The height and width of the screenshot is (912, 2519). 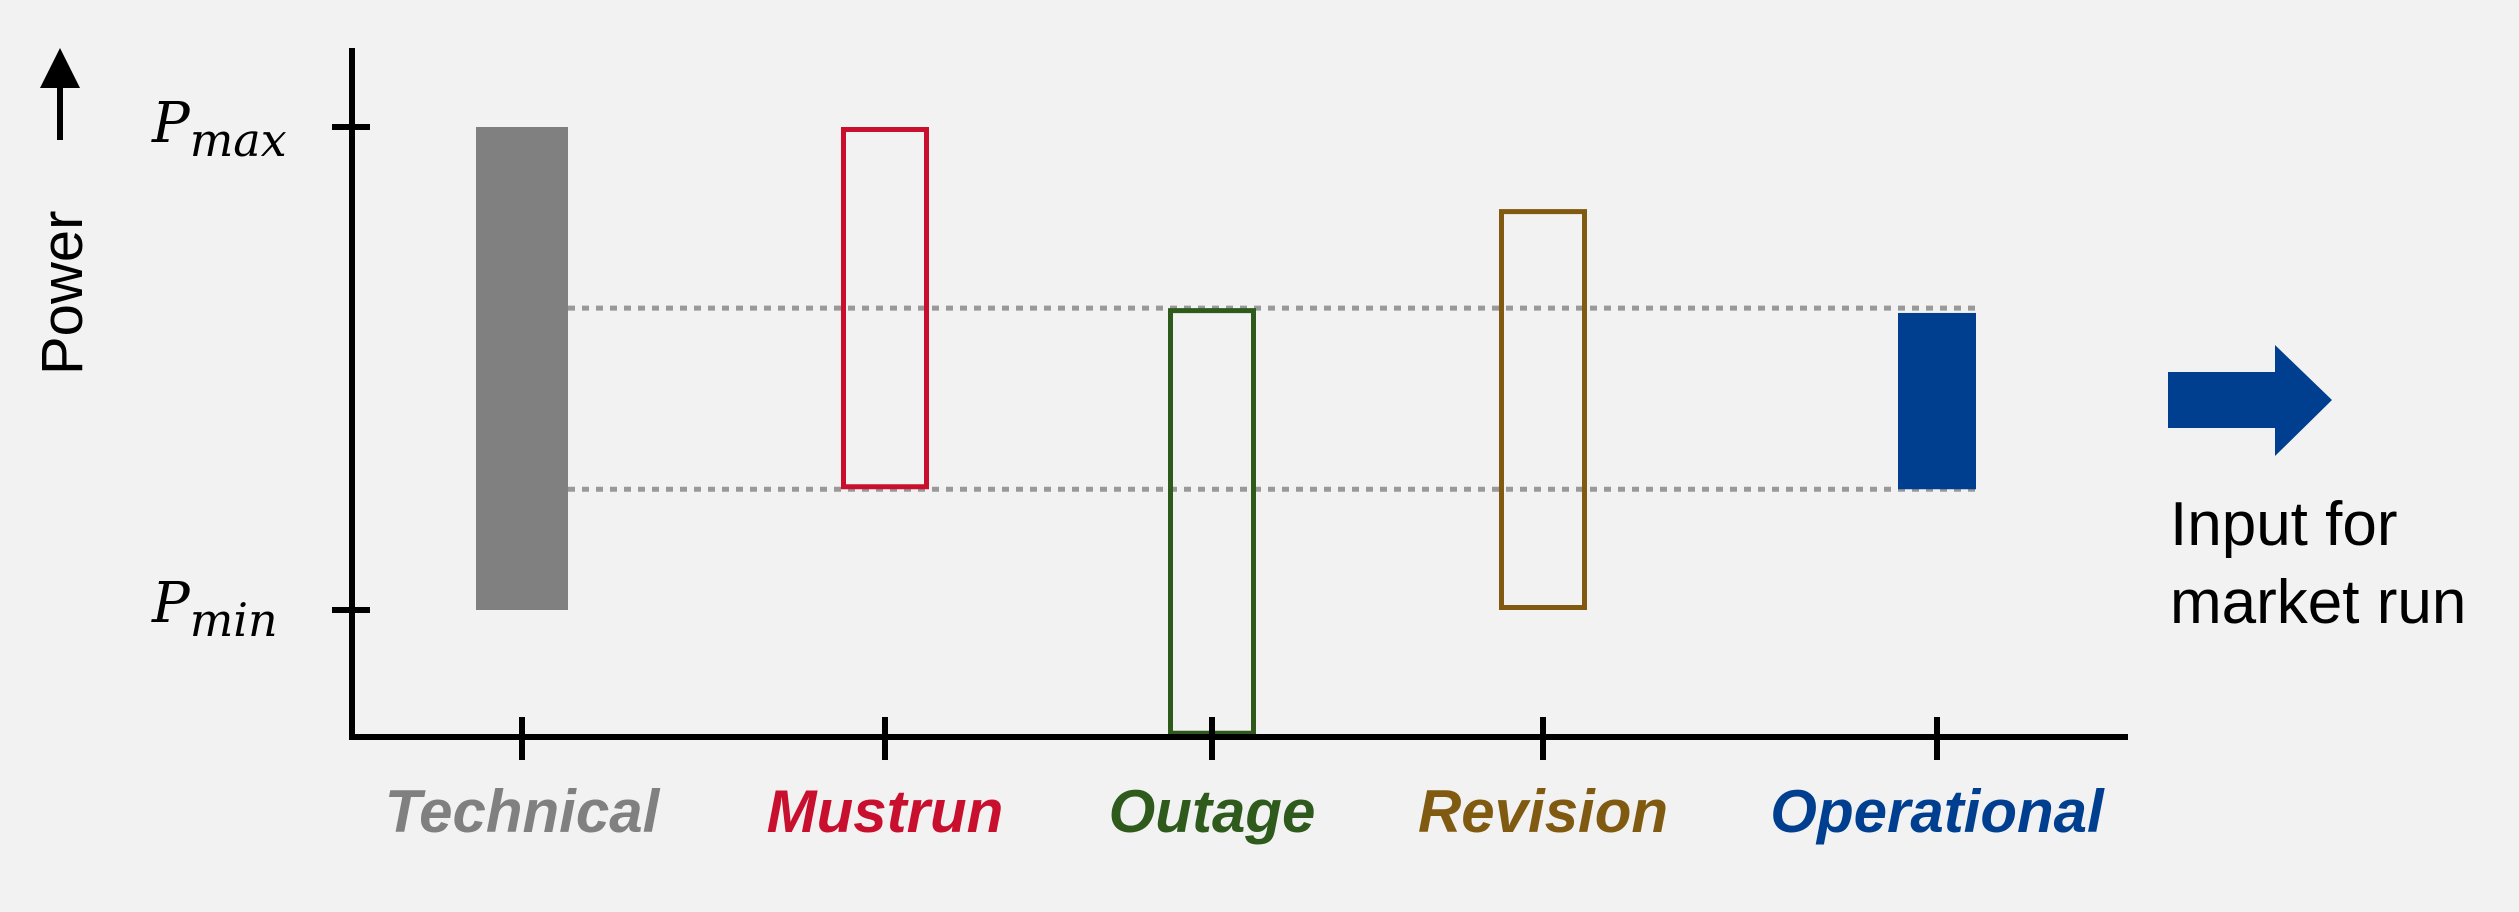 What do you see at coordinates (2318, 602) in the screenshot?
I see `output-label-line2: market run` at bounding box center [2318, 602].